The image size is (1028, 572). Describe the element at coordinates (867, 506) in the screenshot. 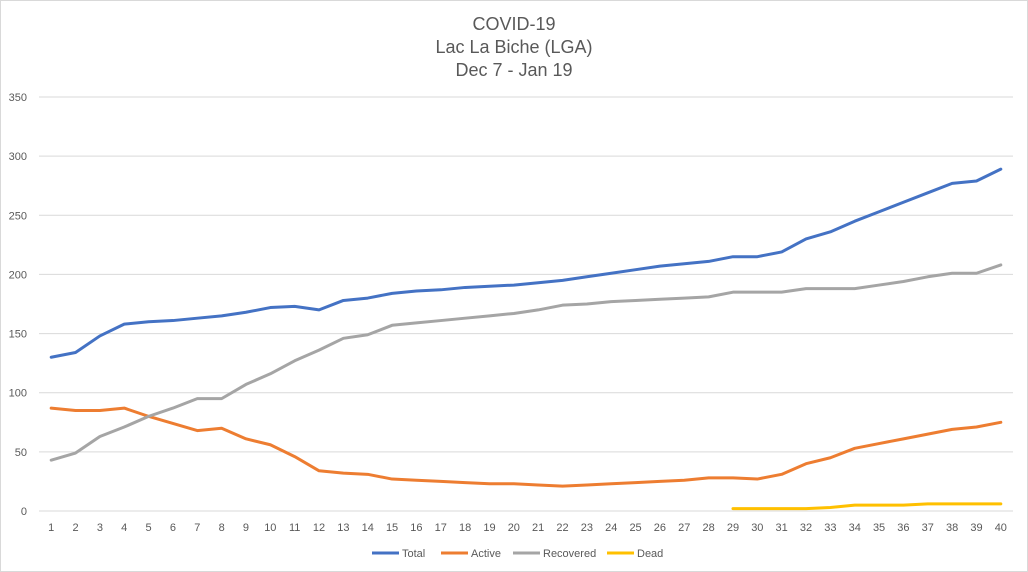

I see `series-line-dead` at that location.